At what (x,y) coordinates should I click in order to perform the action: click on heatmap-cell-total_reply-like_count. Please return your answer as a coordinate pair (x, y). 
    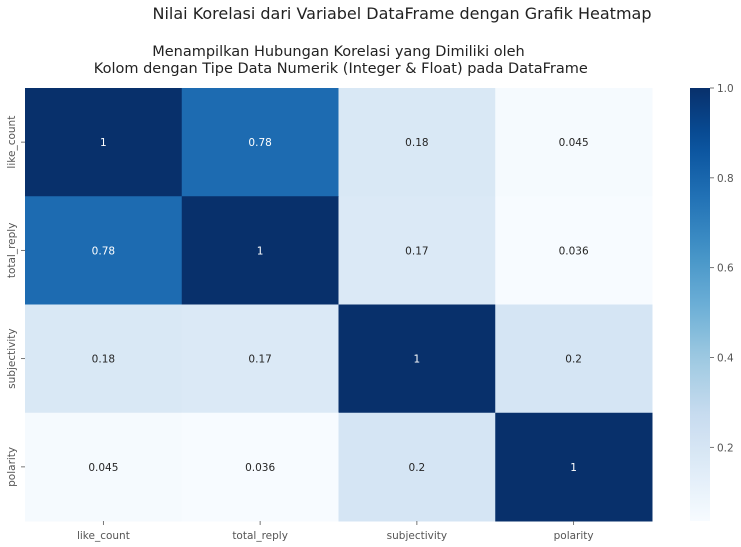
    Looking at the image, I should click on (104, 250).